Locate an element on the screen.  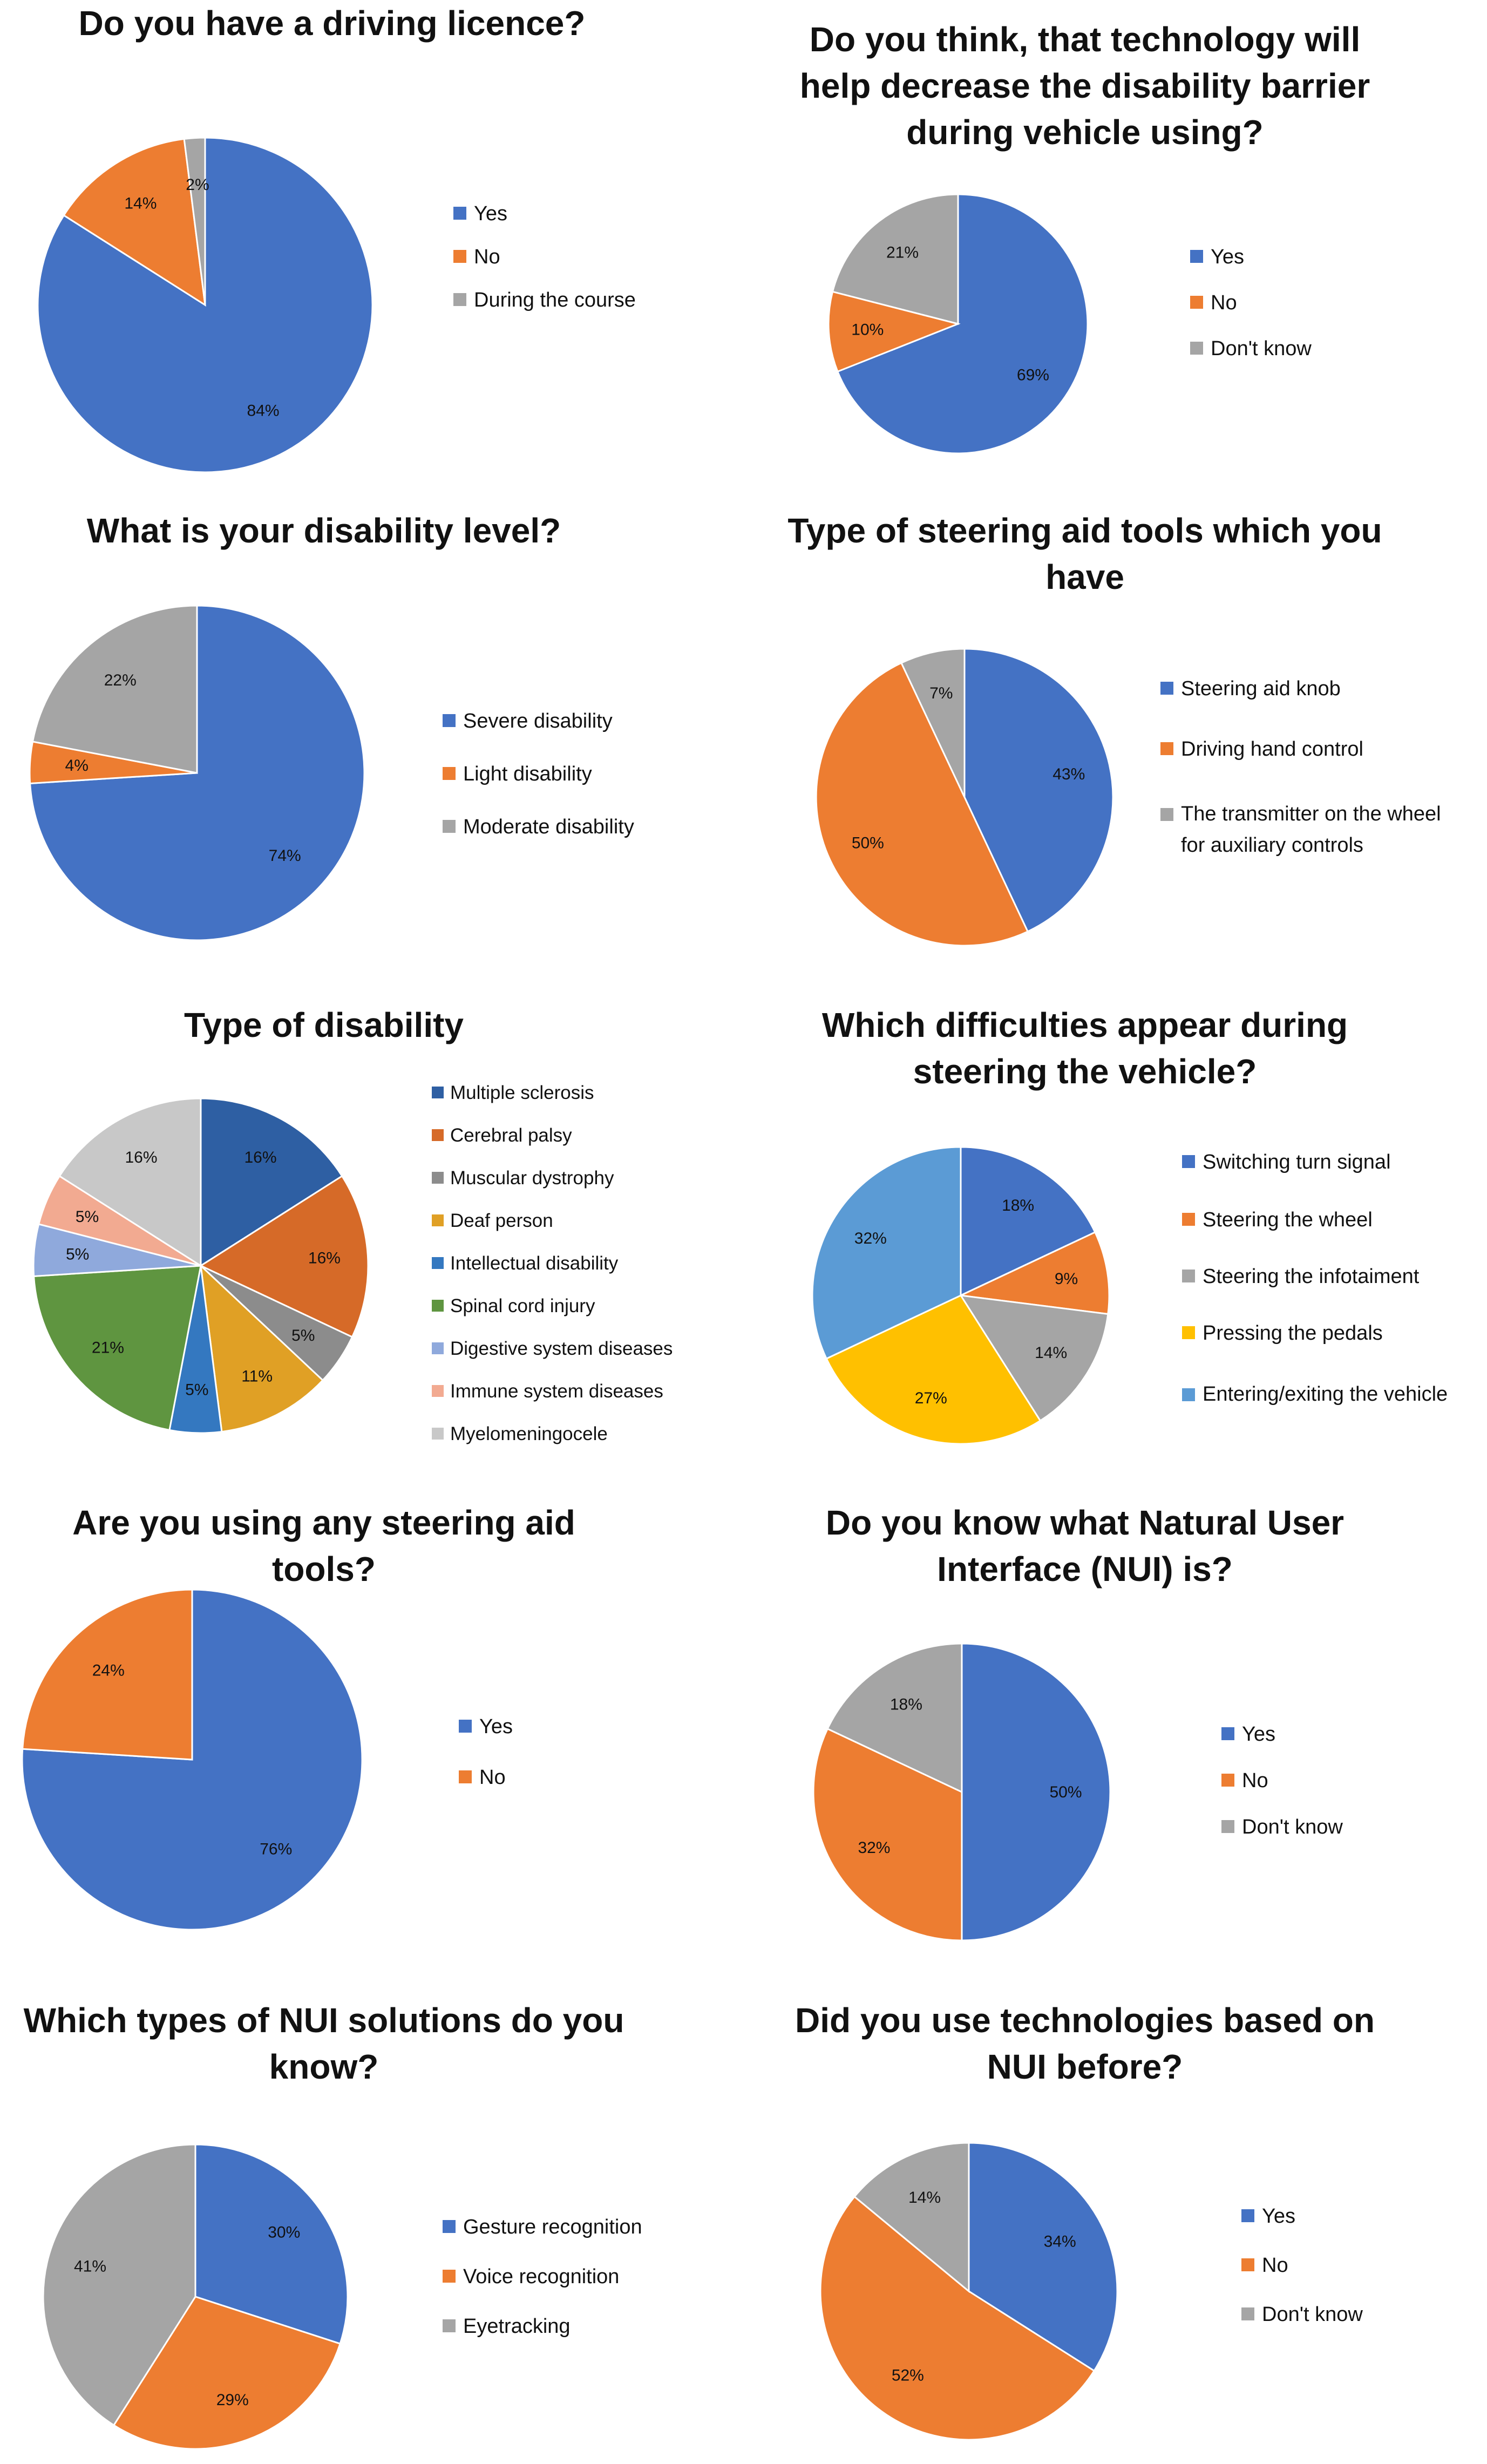
legend-item-steering-the-wheel: Steering the wheel is located at coordinates (1277, 1220).